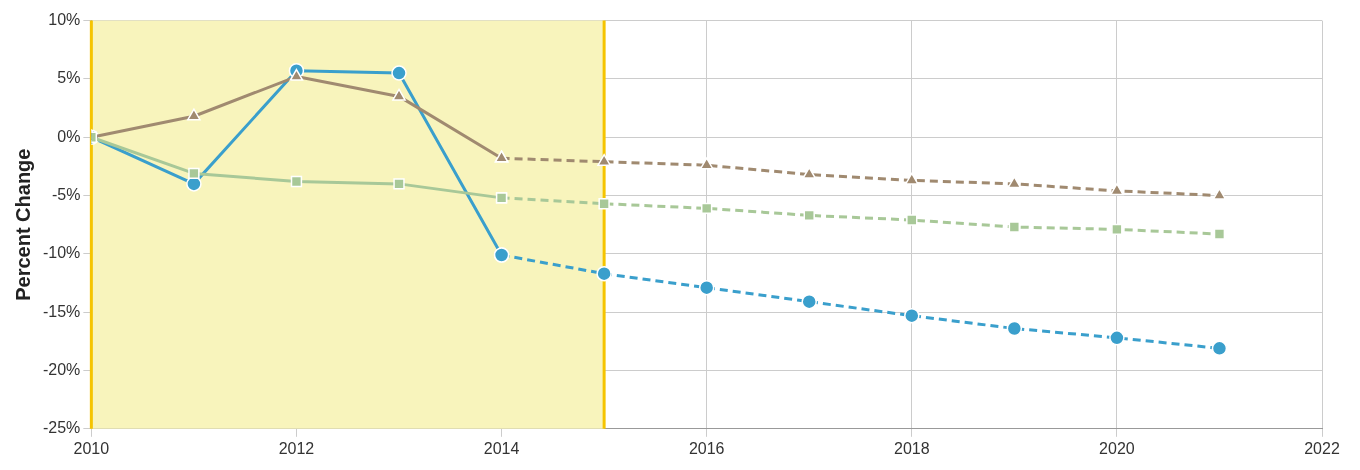 Image resolution: width=1360 pixels, height=470 pixels. What do you see at coordinates (911, 448) in the screenshot?
I see `x-tick-label: 2018` at bounding box center [911, 448].